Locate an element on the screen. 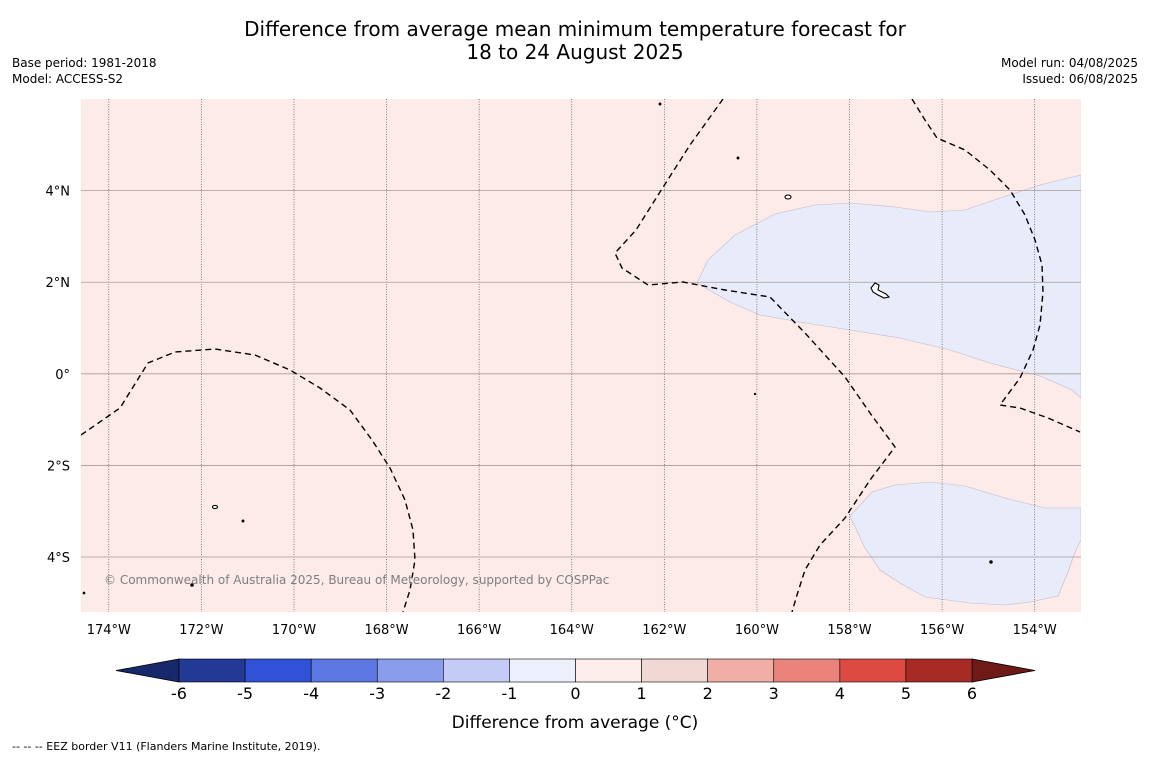  island-teraina is located at coordinates (788, 197).